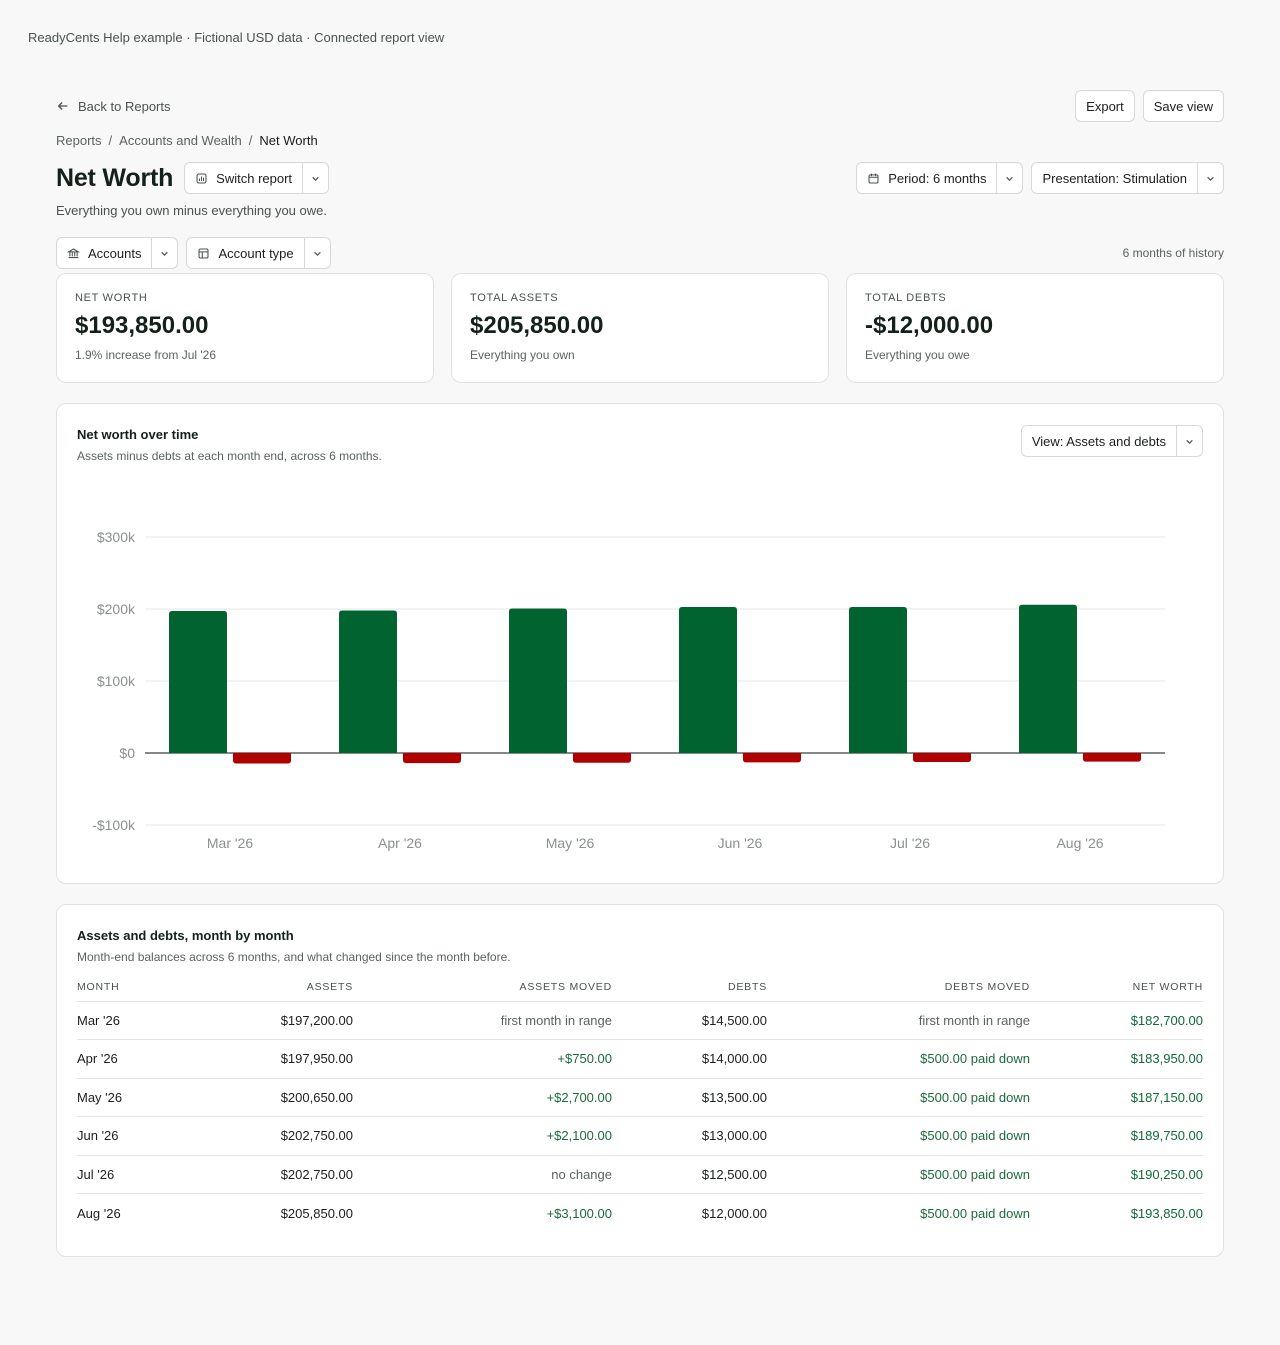  Describe the element at coordinates (514, 298) in the screenshot. I see `card-label: TOTAL ASSETS` at that location.